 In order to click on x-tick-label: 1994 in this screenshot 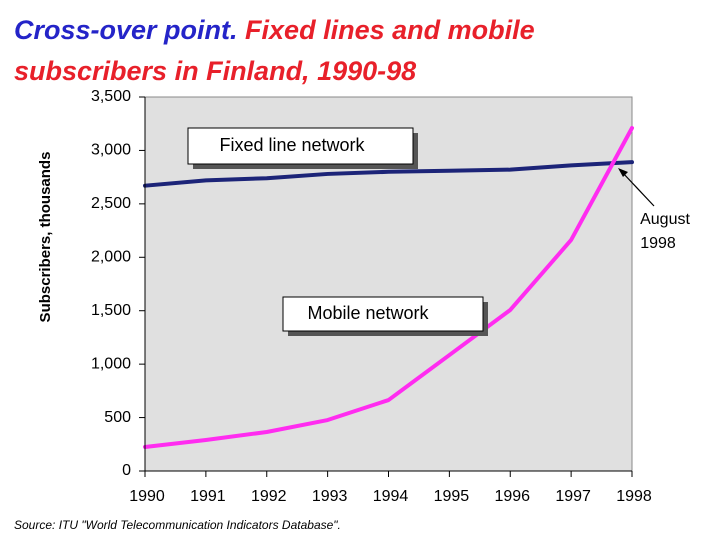, I will do `click(391, 496)`.